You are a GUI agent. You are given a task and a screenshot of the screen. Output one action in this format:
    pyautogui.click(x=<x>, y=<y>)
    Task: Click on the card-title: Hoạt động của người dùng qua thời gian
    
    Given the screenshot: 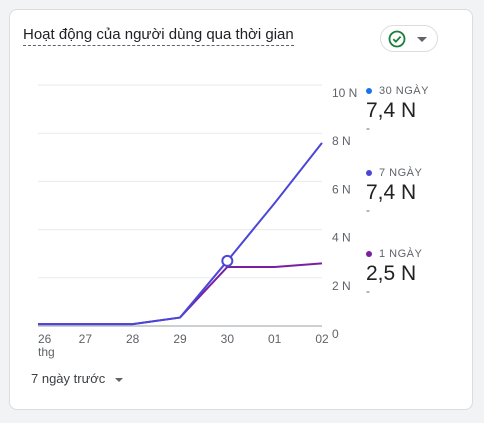 What is the action you would take?
    pyautogui.click(x=158, y=36)
    